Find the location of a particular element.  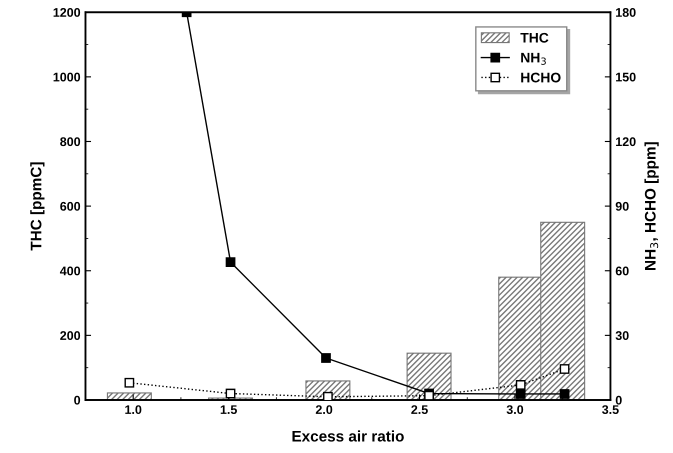

y-tick-label: 800 is located at coordinates (70, 141).